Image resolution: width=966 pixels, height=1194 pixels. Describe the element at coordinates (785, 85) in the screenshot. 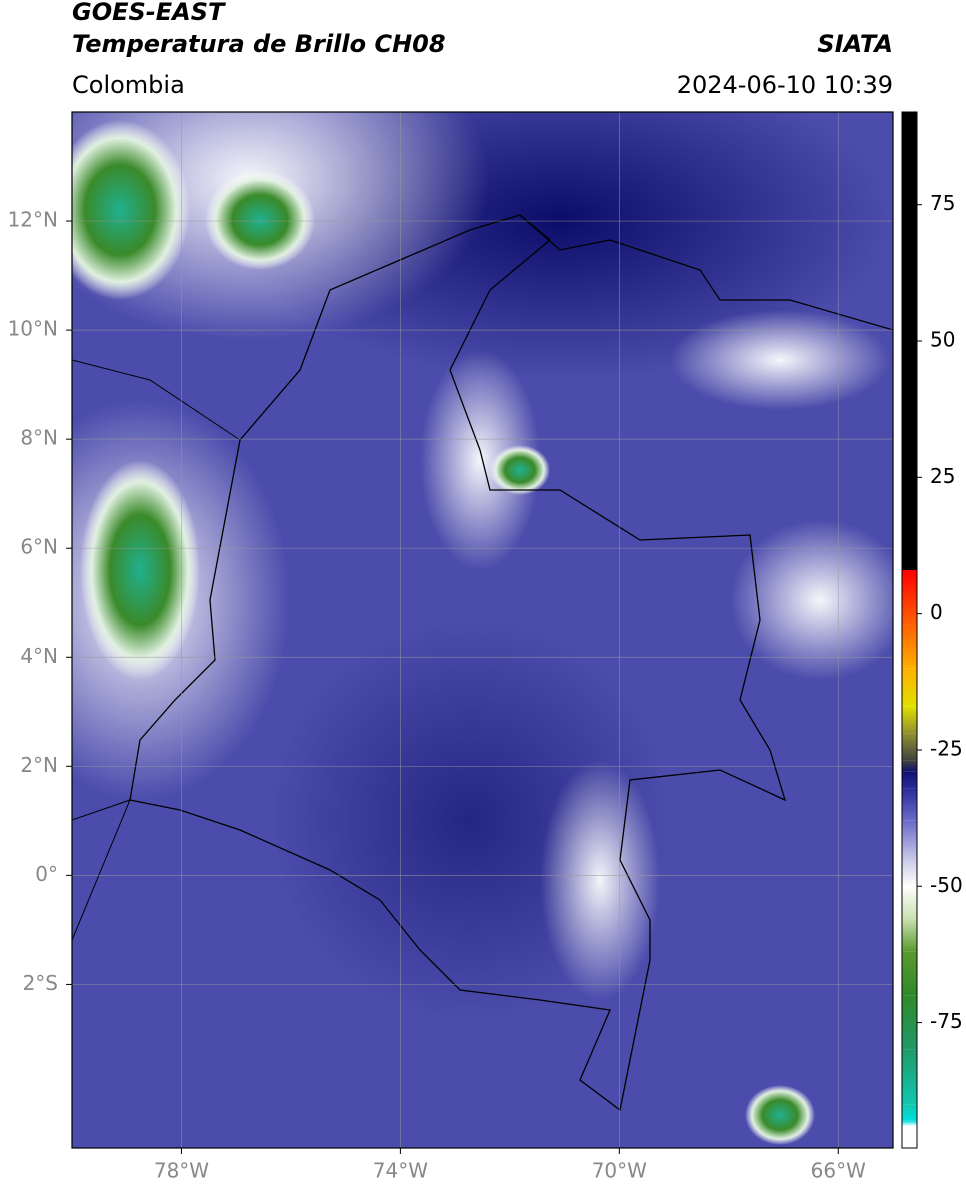

I see `datetime: 2024-06-10 10:39` at that location.